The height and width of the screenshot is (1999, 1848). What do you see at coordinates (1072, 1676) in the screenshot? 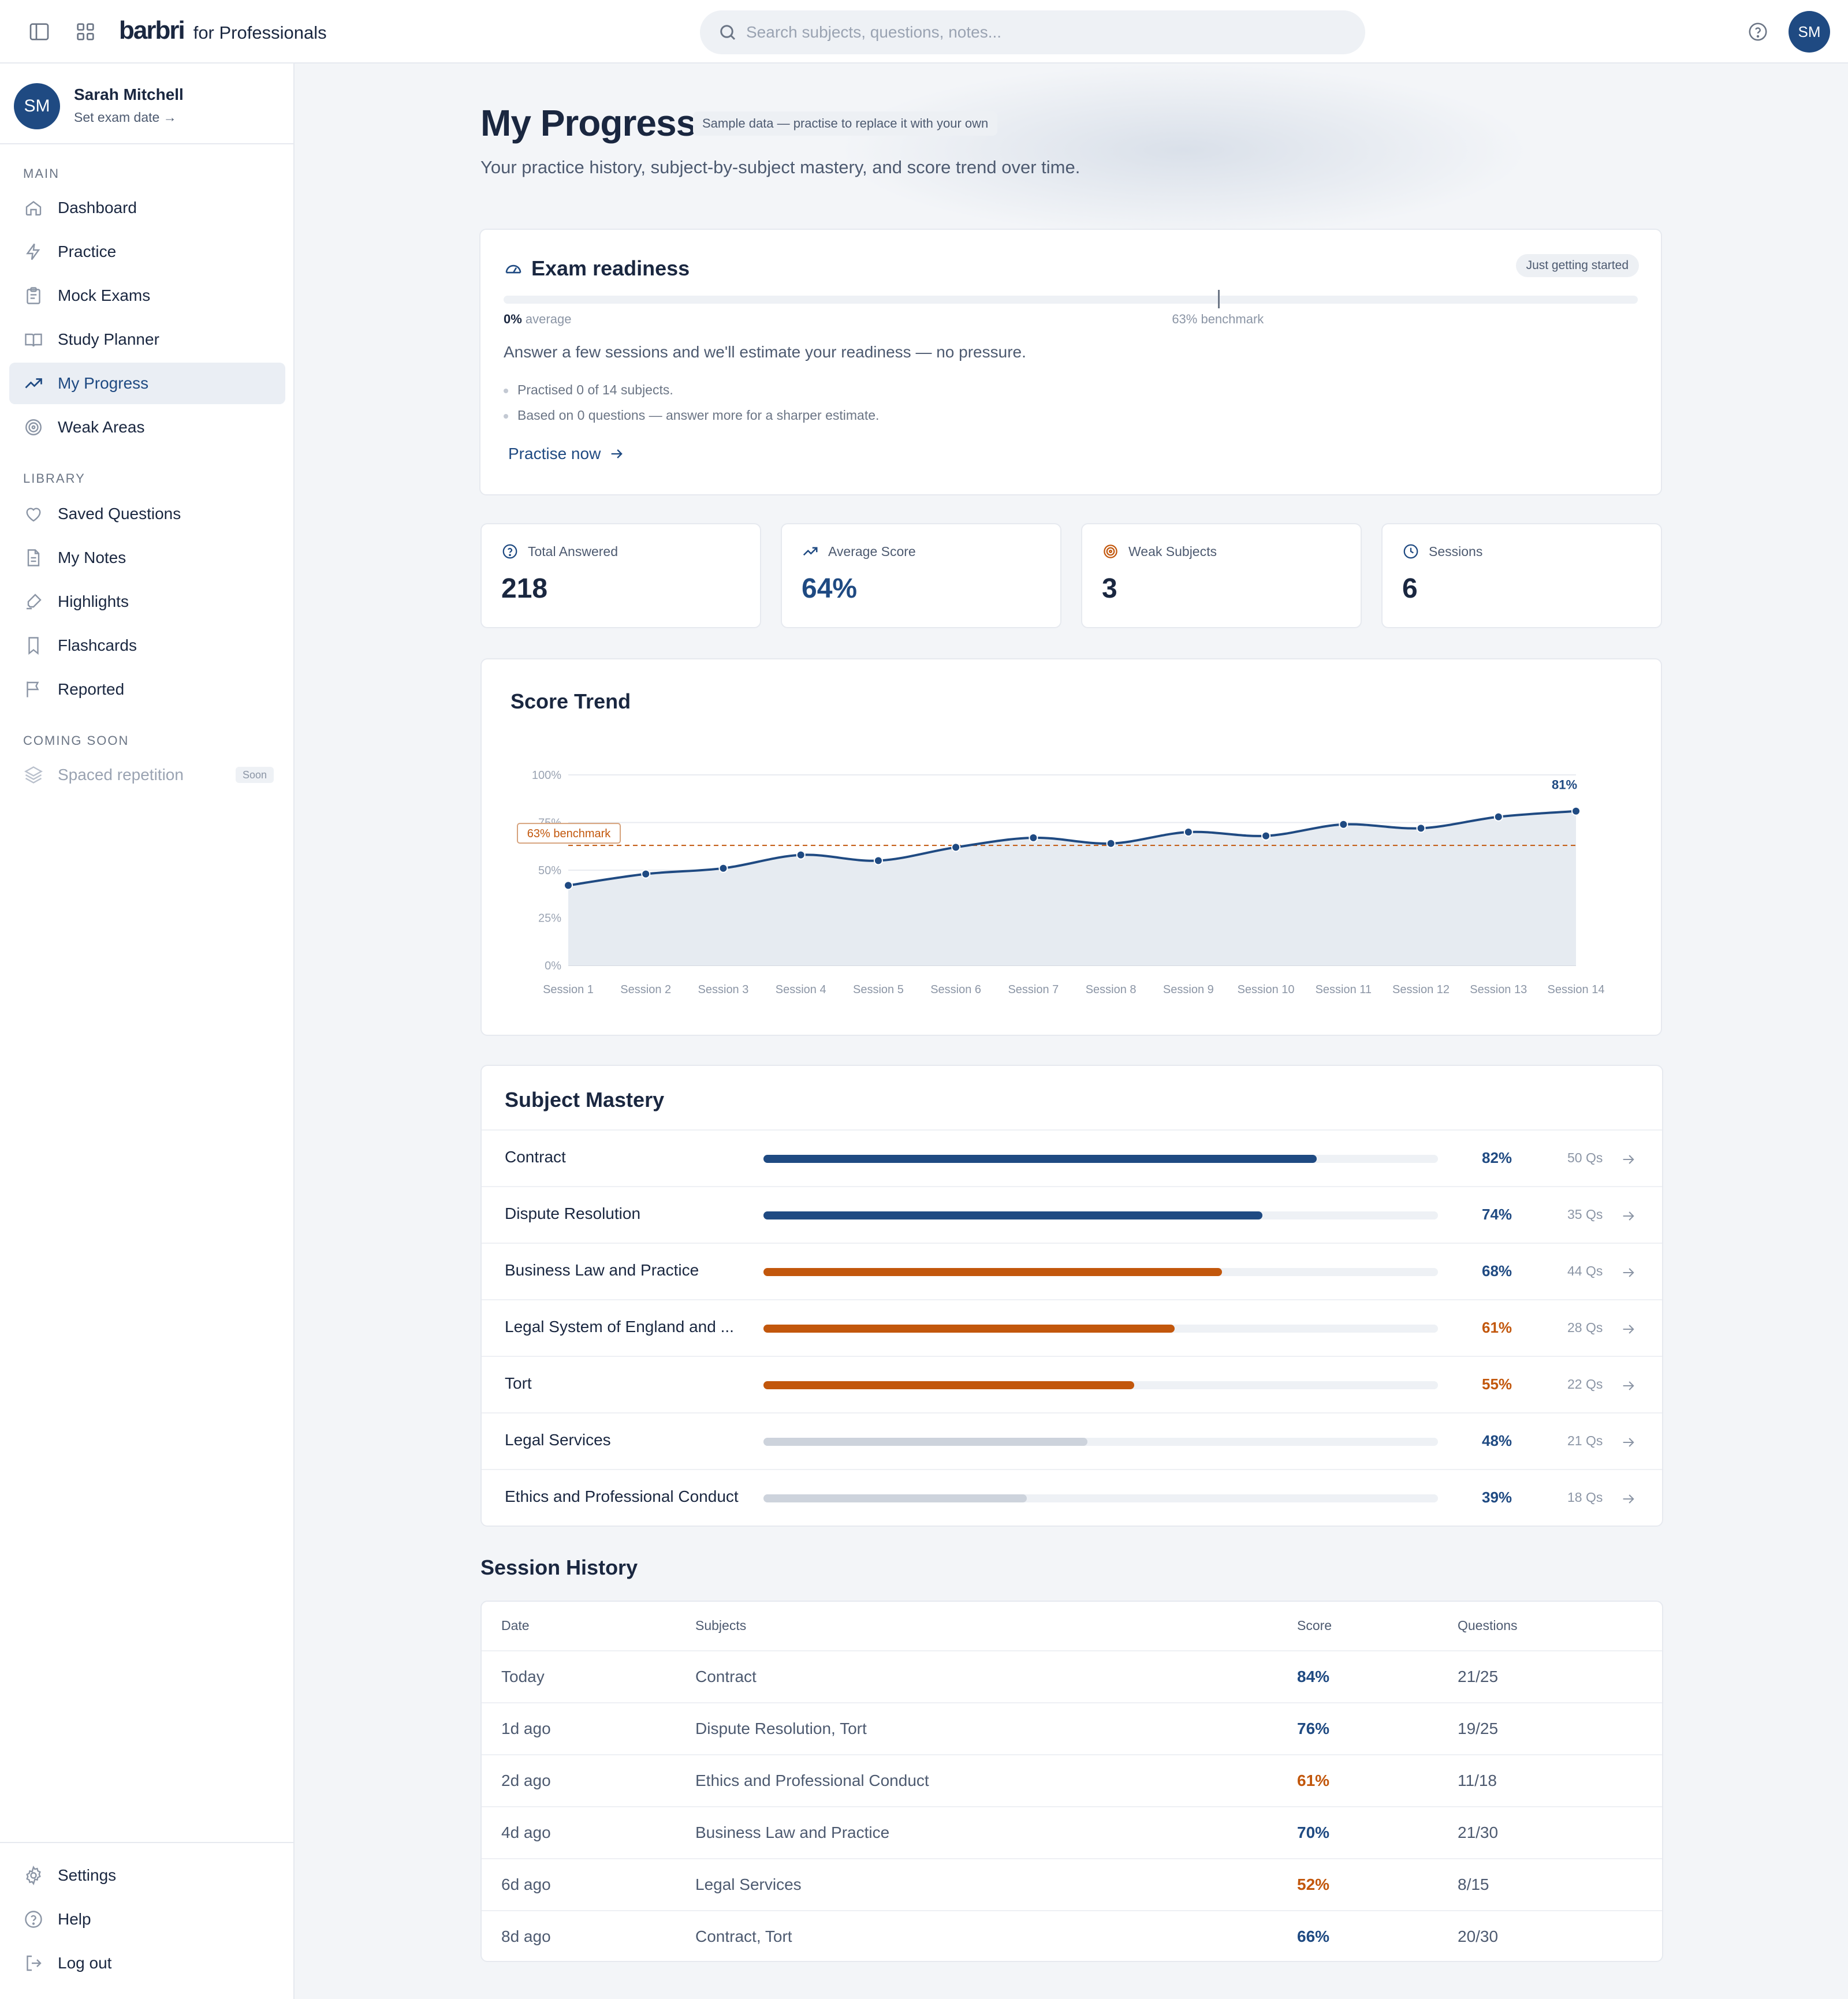
I see `table-row: Today Contract 84% 21/25` at bounding box center [1072, 1676].